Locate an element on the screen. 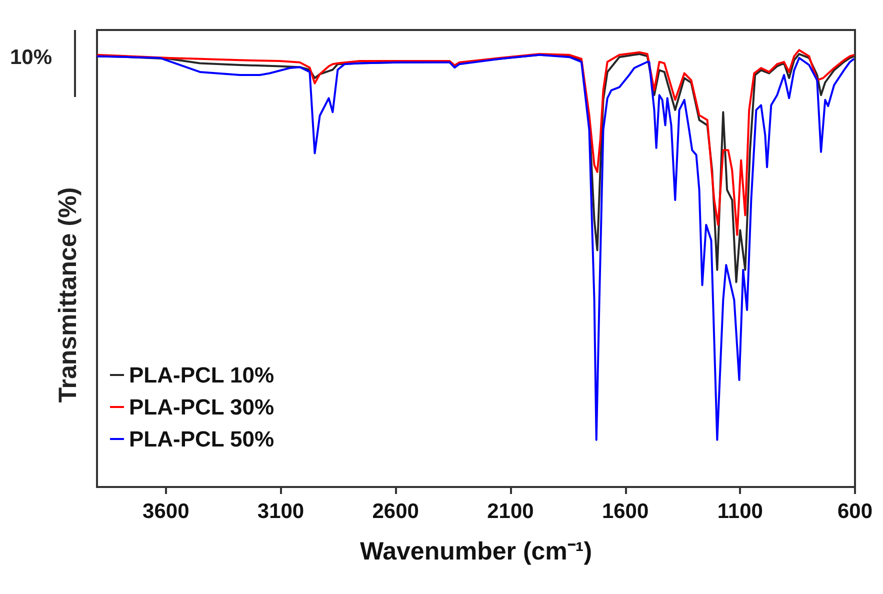  x-tick-label: 1100 is located at coordinates (740, 511).